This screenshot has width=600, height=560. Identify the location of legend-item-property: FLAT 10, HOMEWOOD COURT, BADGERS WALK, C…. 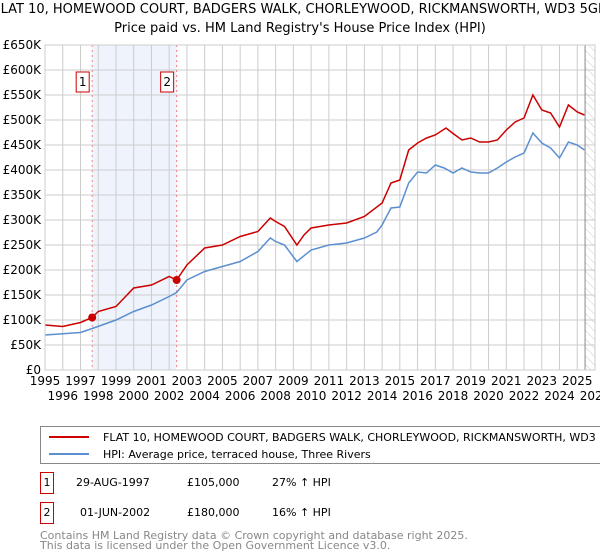
(320, 437).